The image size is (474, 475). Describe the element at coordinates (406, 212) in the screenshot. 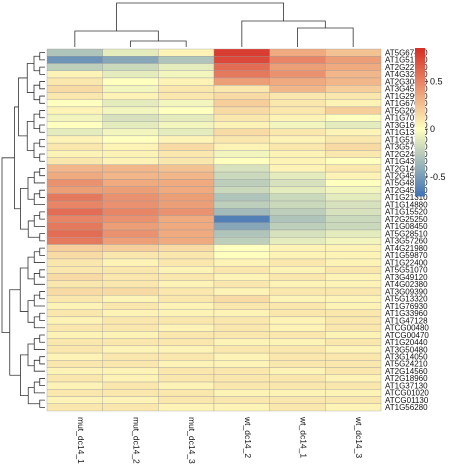

I see `row-label: AT1G15520` at that location.